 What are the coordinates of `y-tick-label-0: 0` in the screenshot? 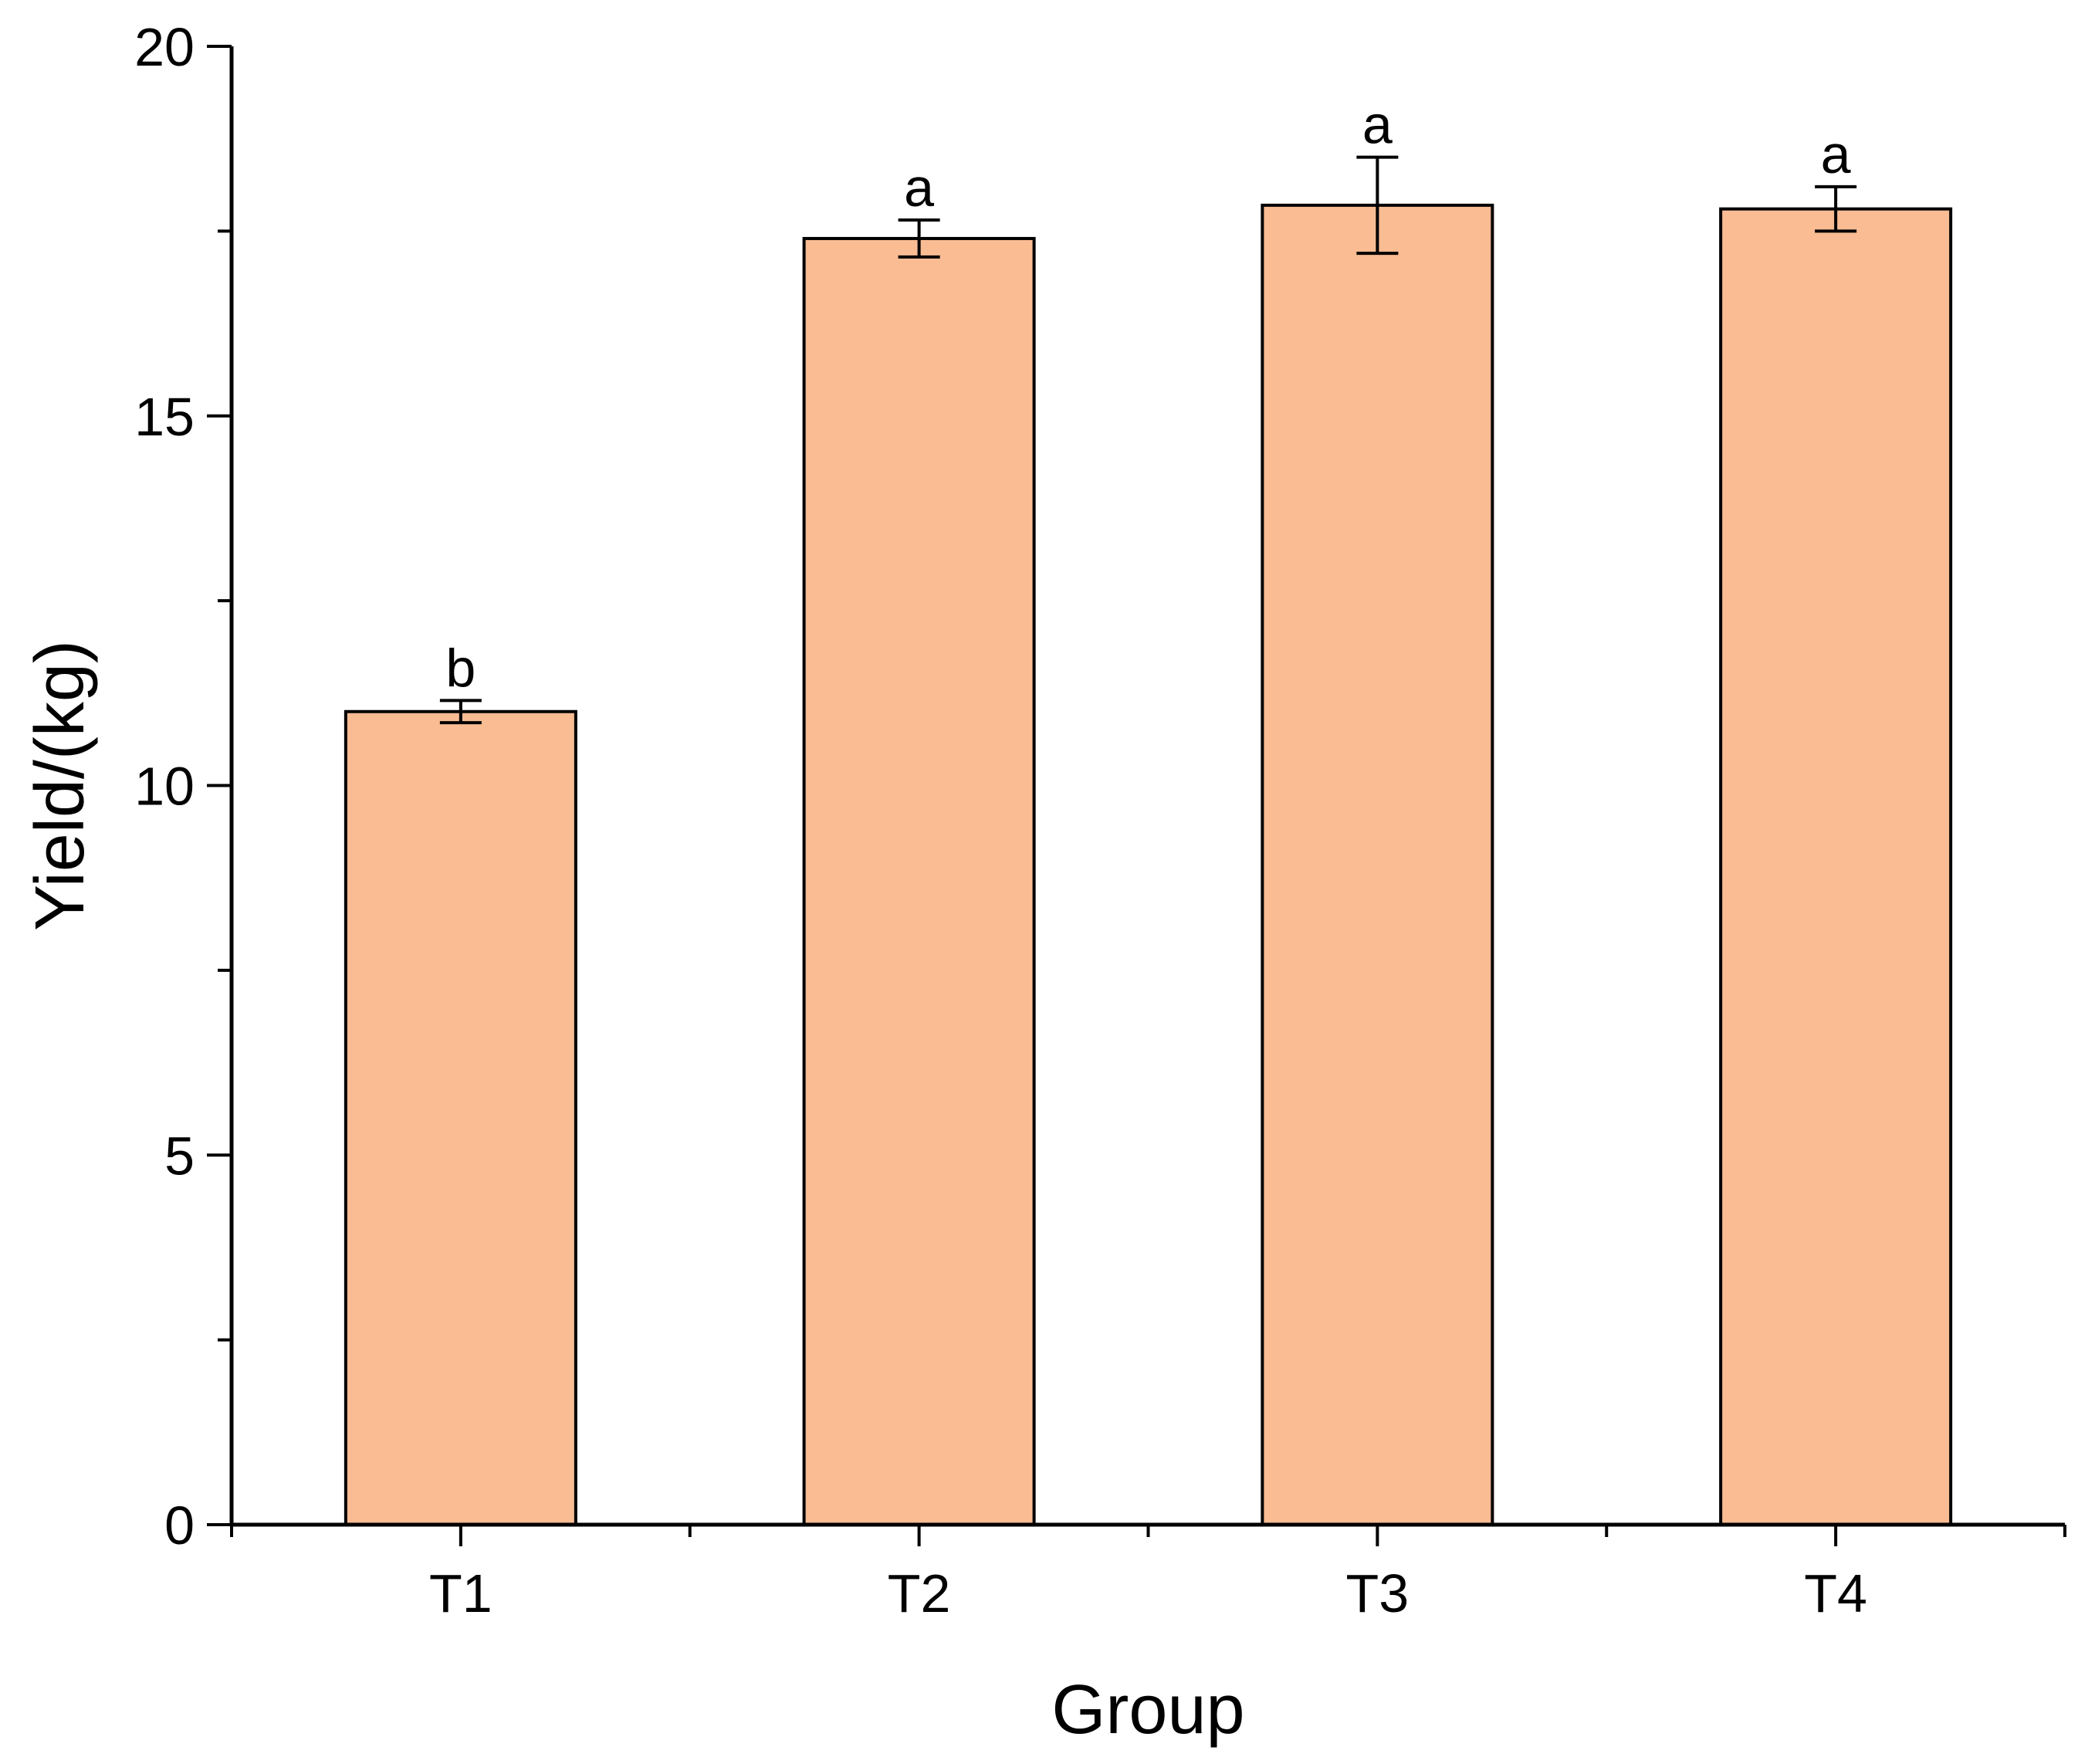 It's located at (179, 1525).